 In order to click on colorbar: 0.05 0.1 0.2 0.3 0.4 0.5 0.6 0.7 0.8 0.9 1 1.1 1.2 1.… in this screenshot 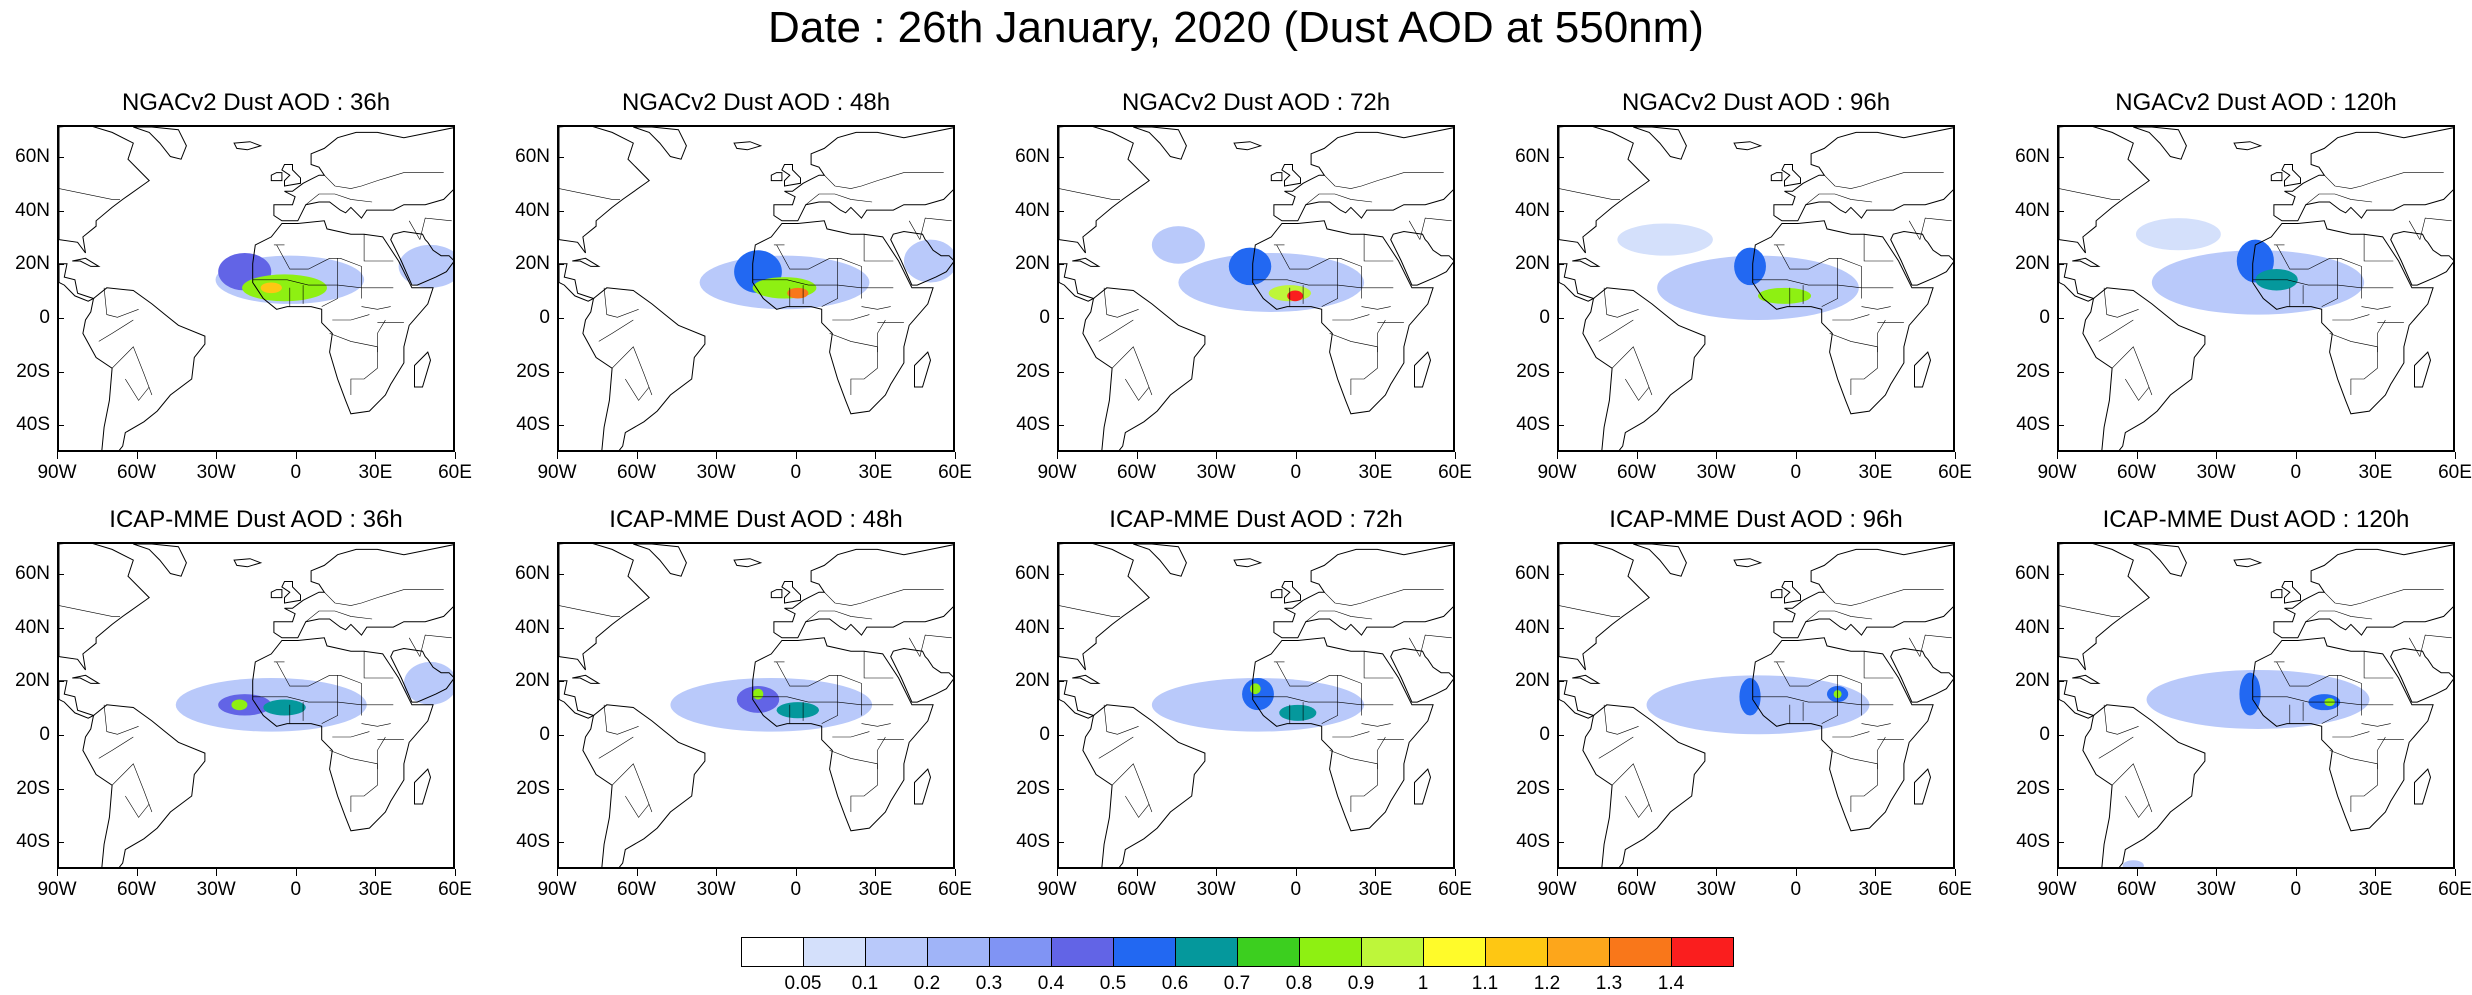, I will do `click(1237, 965)`.